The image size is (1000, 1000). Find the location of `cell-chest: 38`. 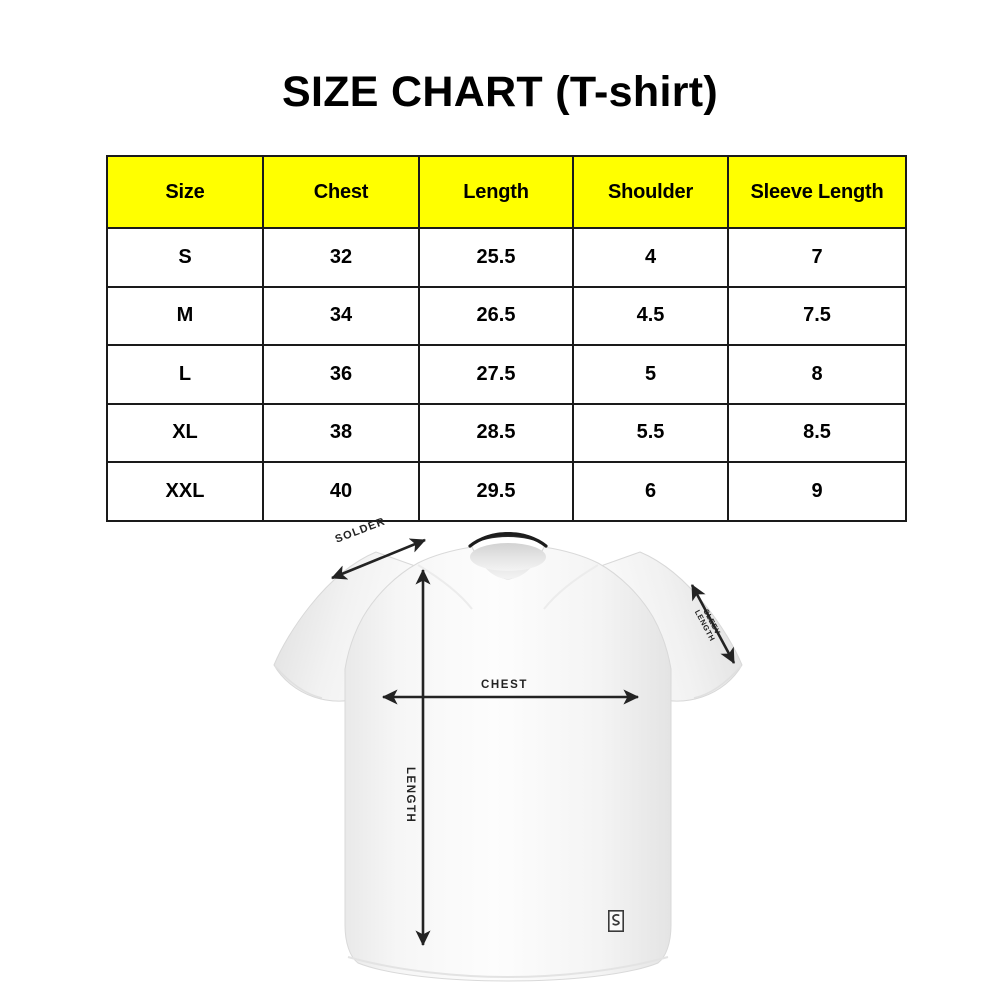

cell-chest: 38 is located at coordinates (341, 432).